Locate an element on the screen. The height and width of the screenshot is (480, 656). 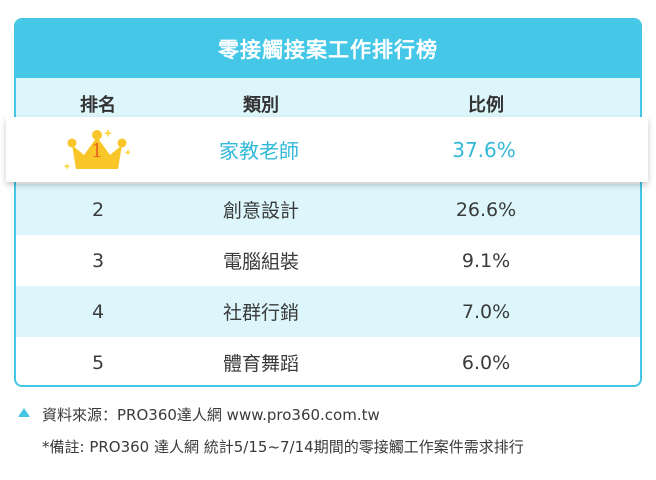
table-row: 4 社群行銷 7.0% is located at coordinates (328, 311).